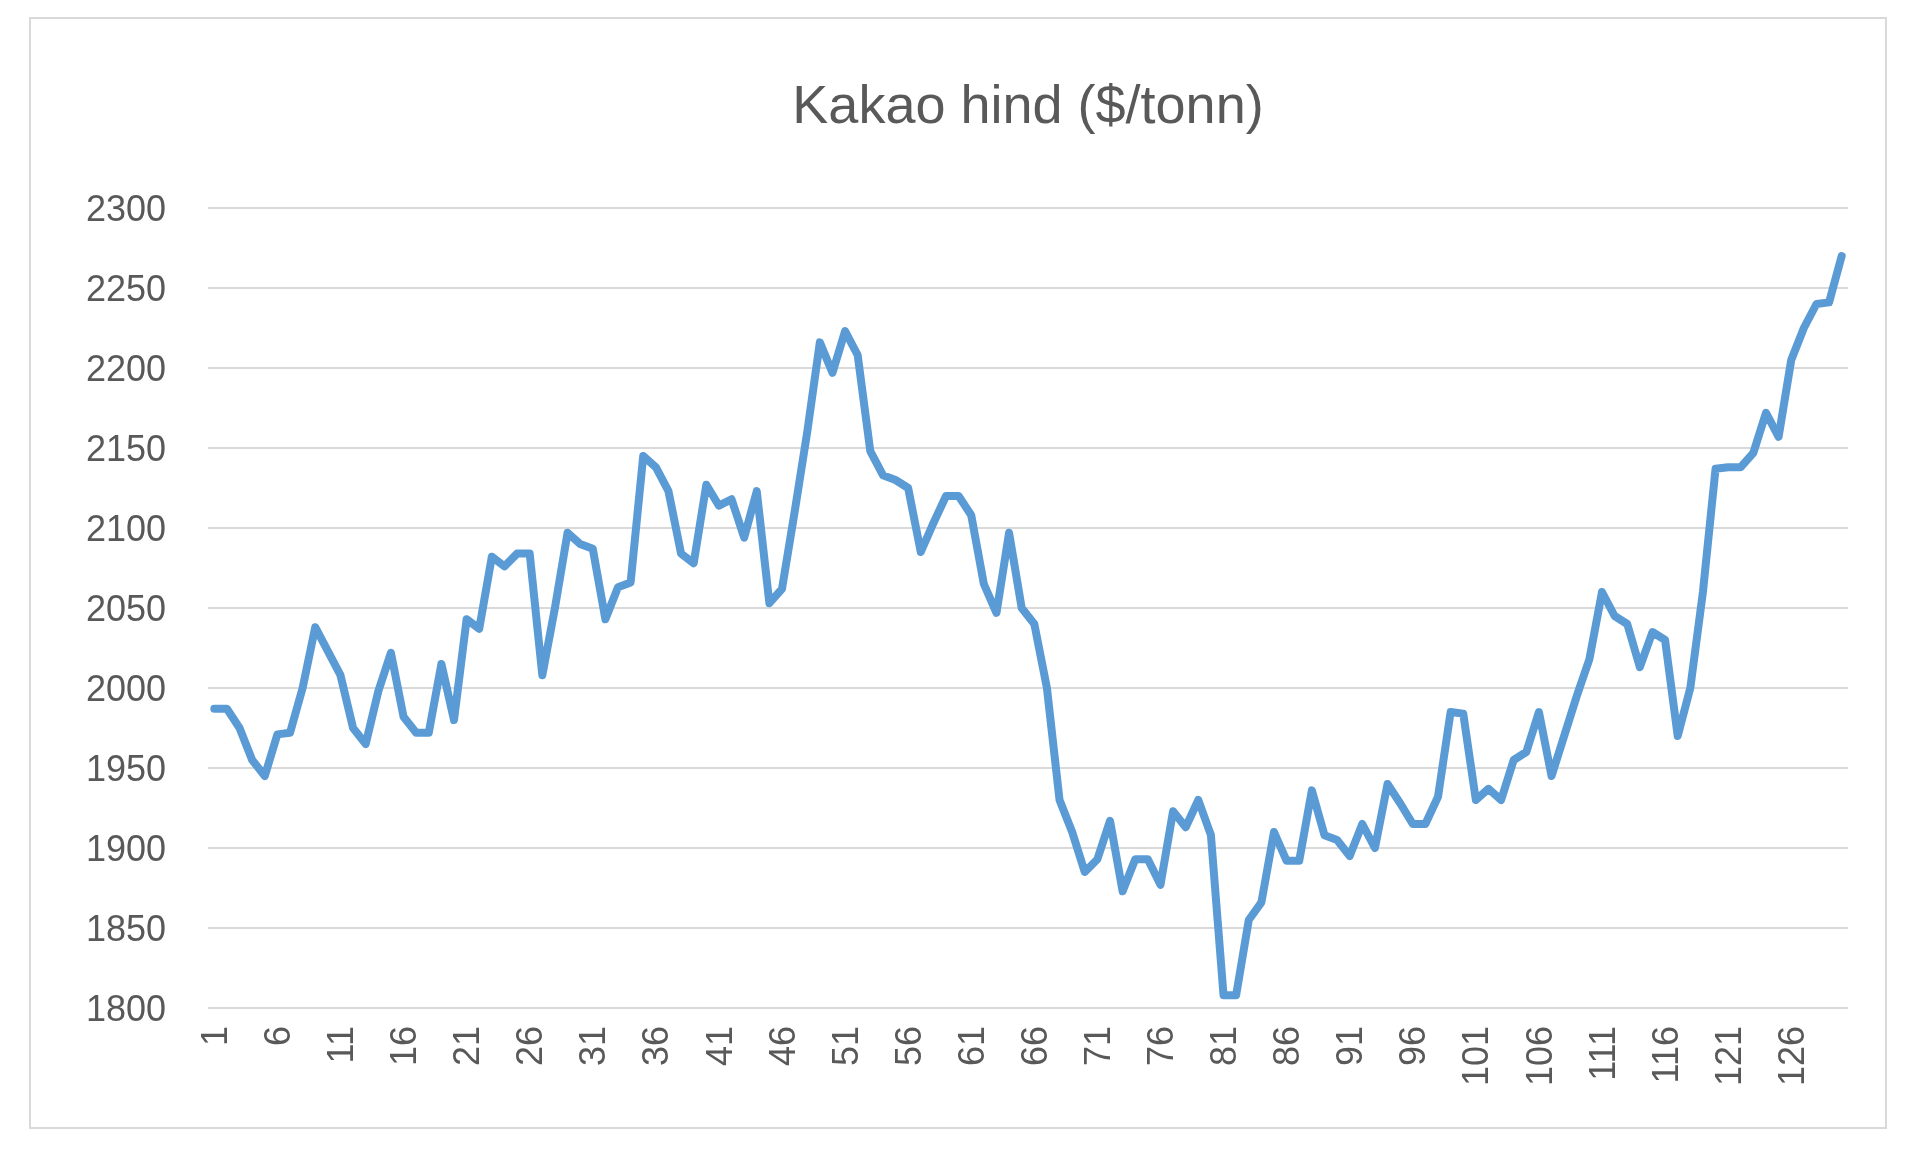 The width and height of the screenshot is (1920, 1167). Describe the element at coordinates (908, 1046) in the screenshot. I see `x-tick-label: 56` at that location.